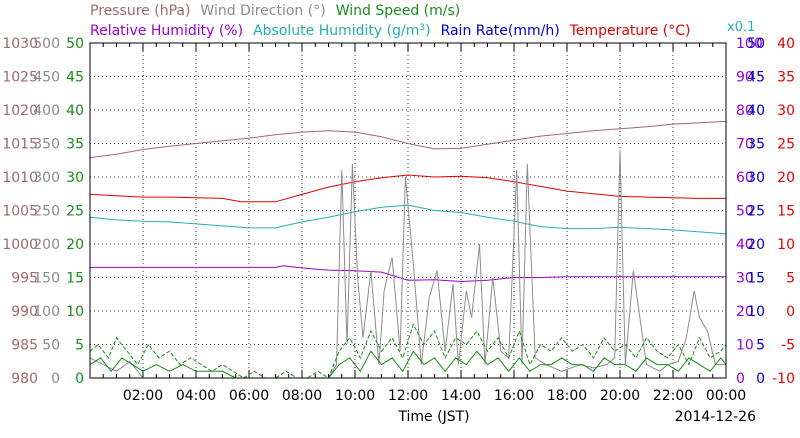  What do you see at coordinates (673, 396) in the screenshot?
I see `x-tick-label: 22:00` at bounding box center [673, 396].